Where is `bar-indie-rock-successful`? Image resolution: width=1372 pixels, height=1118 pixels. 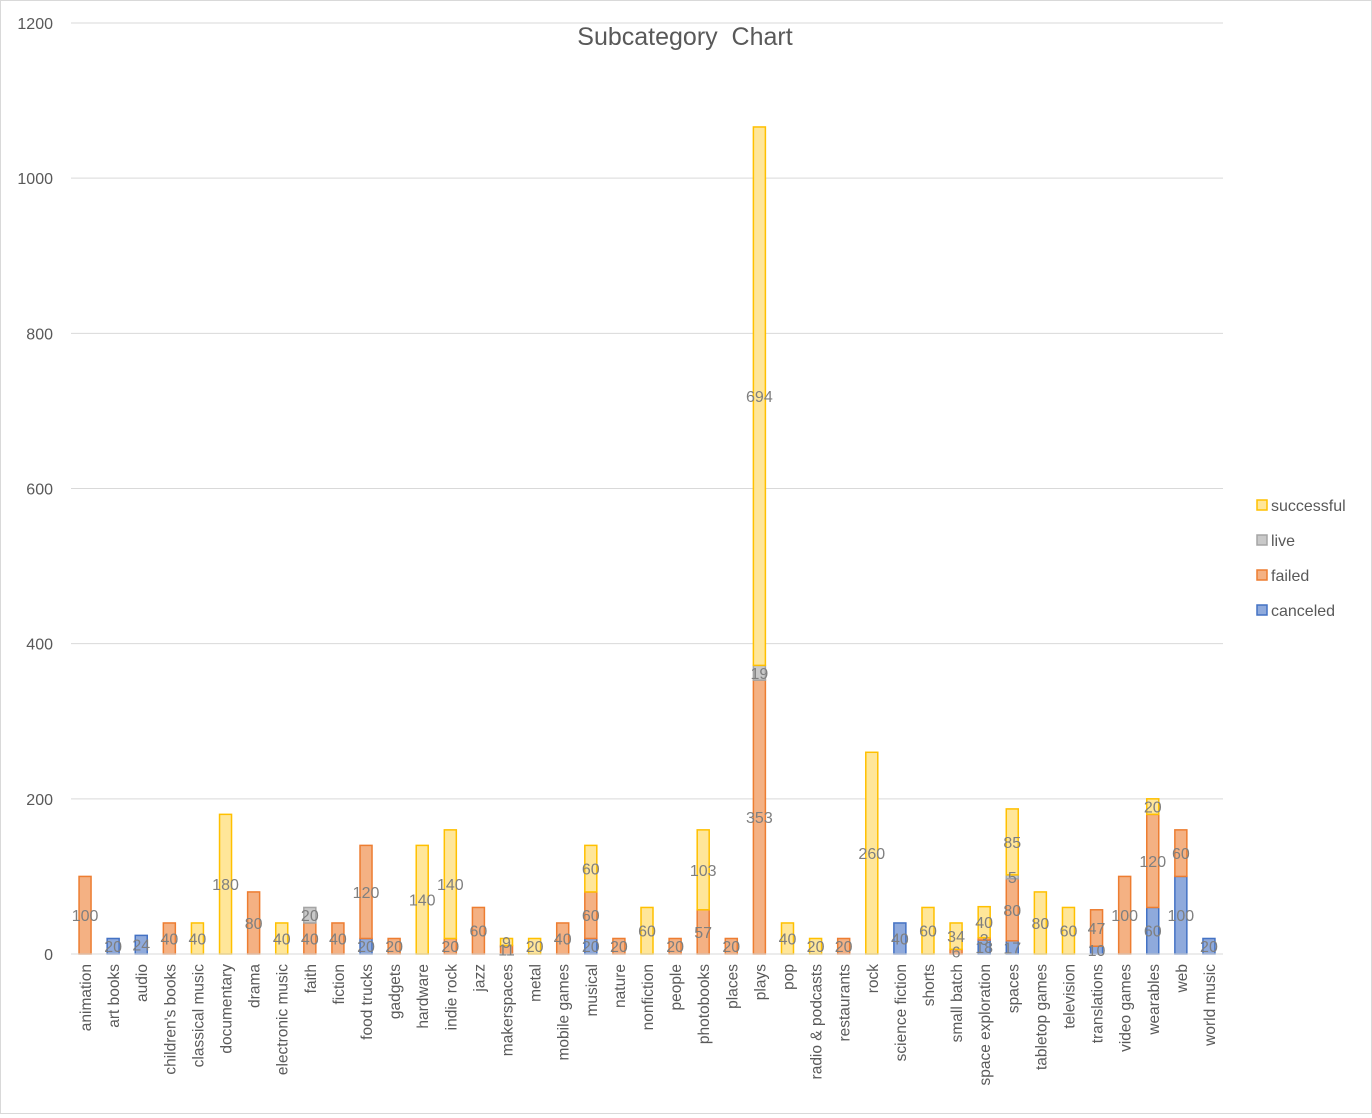
bar-indie-rock-successful is located at coordinates (450, 884).